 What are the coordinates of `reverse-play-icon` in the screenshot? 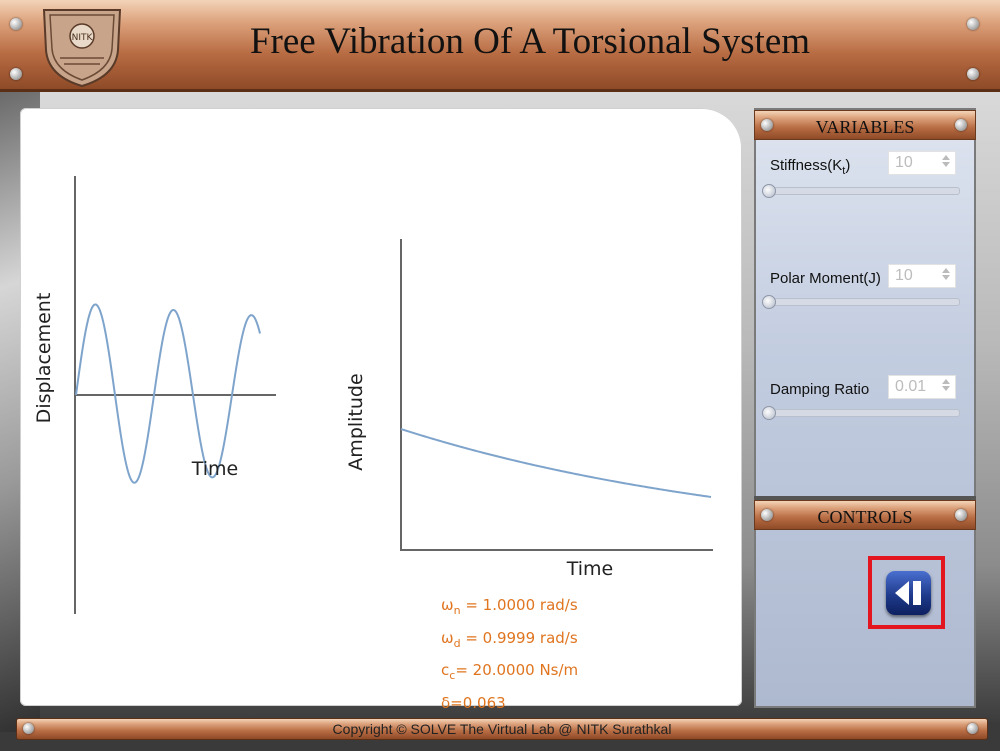 It's located at (908, 593).